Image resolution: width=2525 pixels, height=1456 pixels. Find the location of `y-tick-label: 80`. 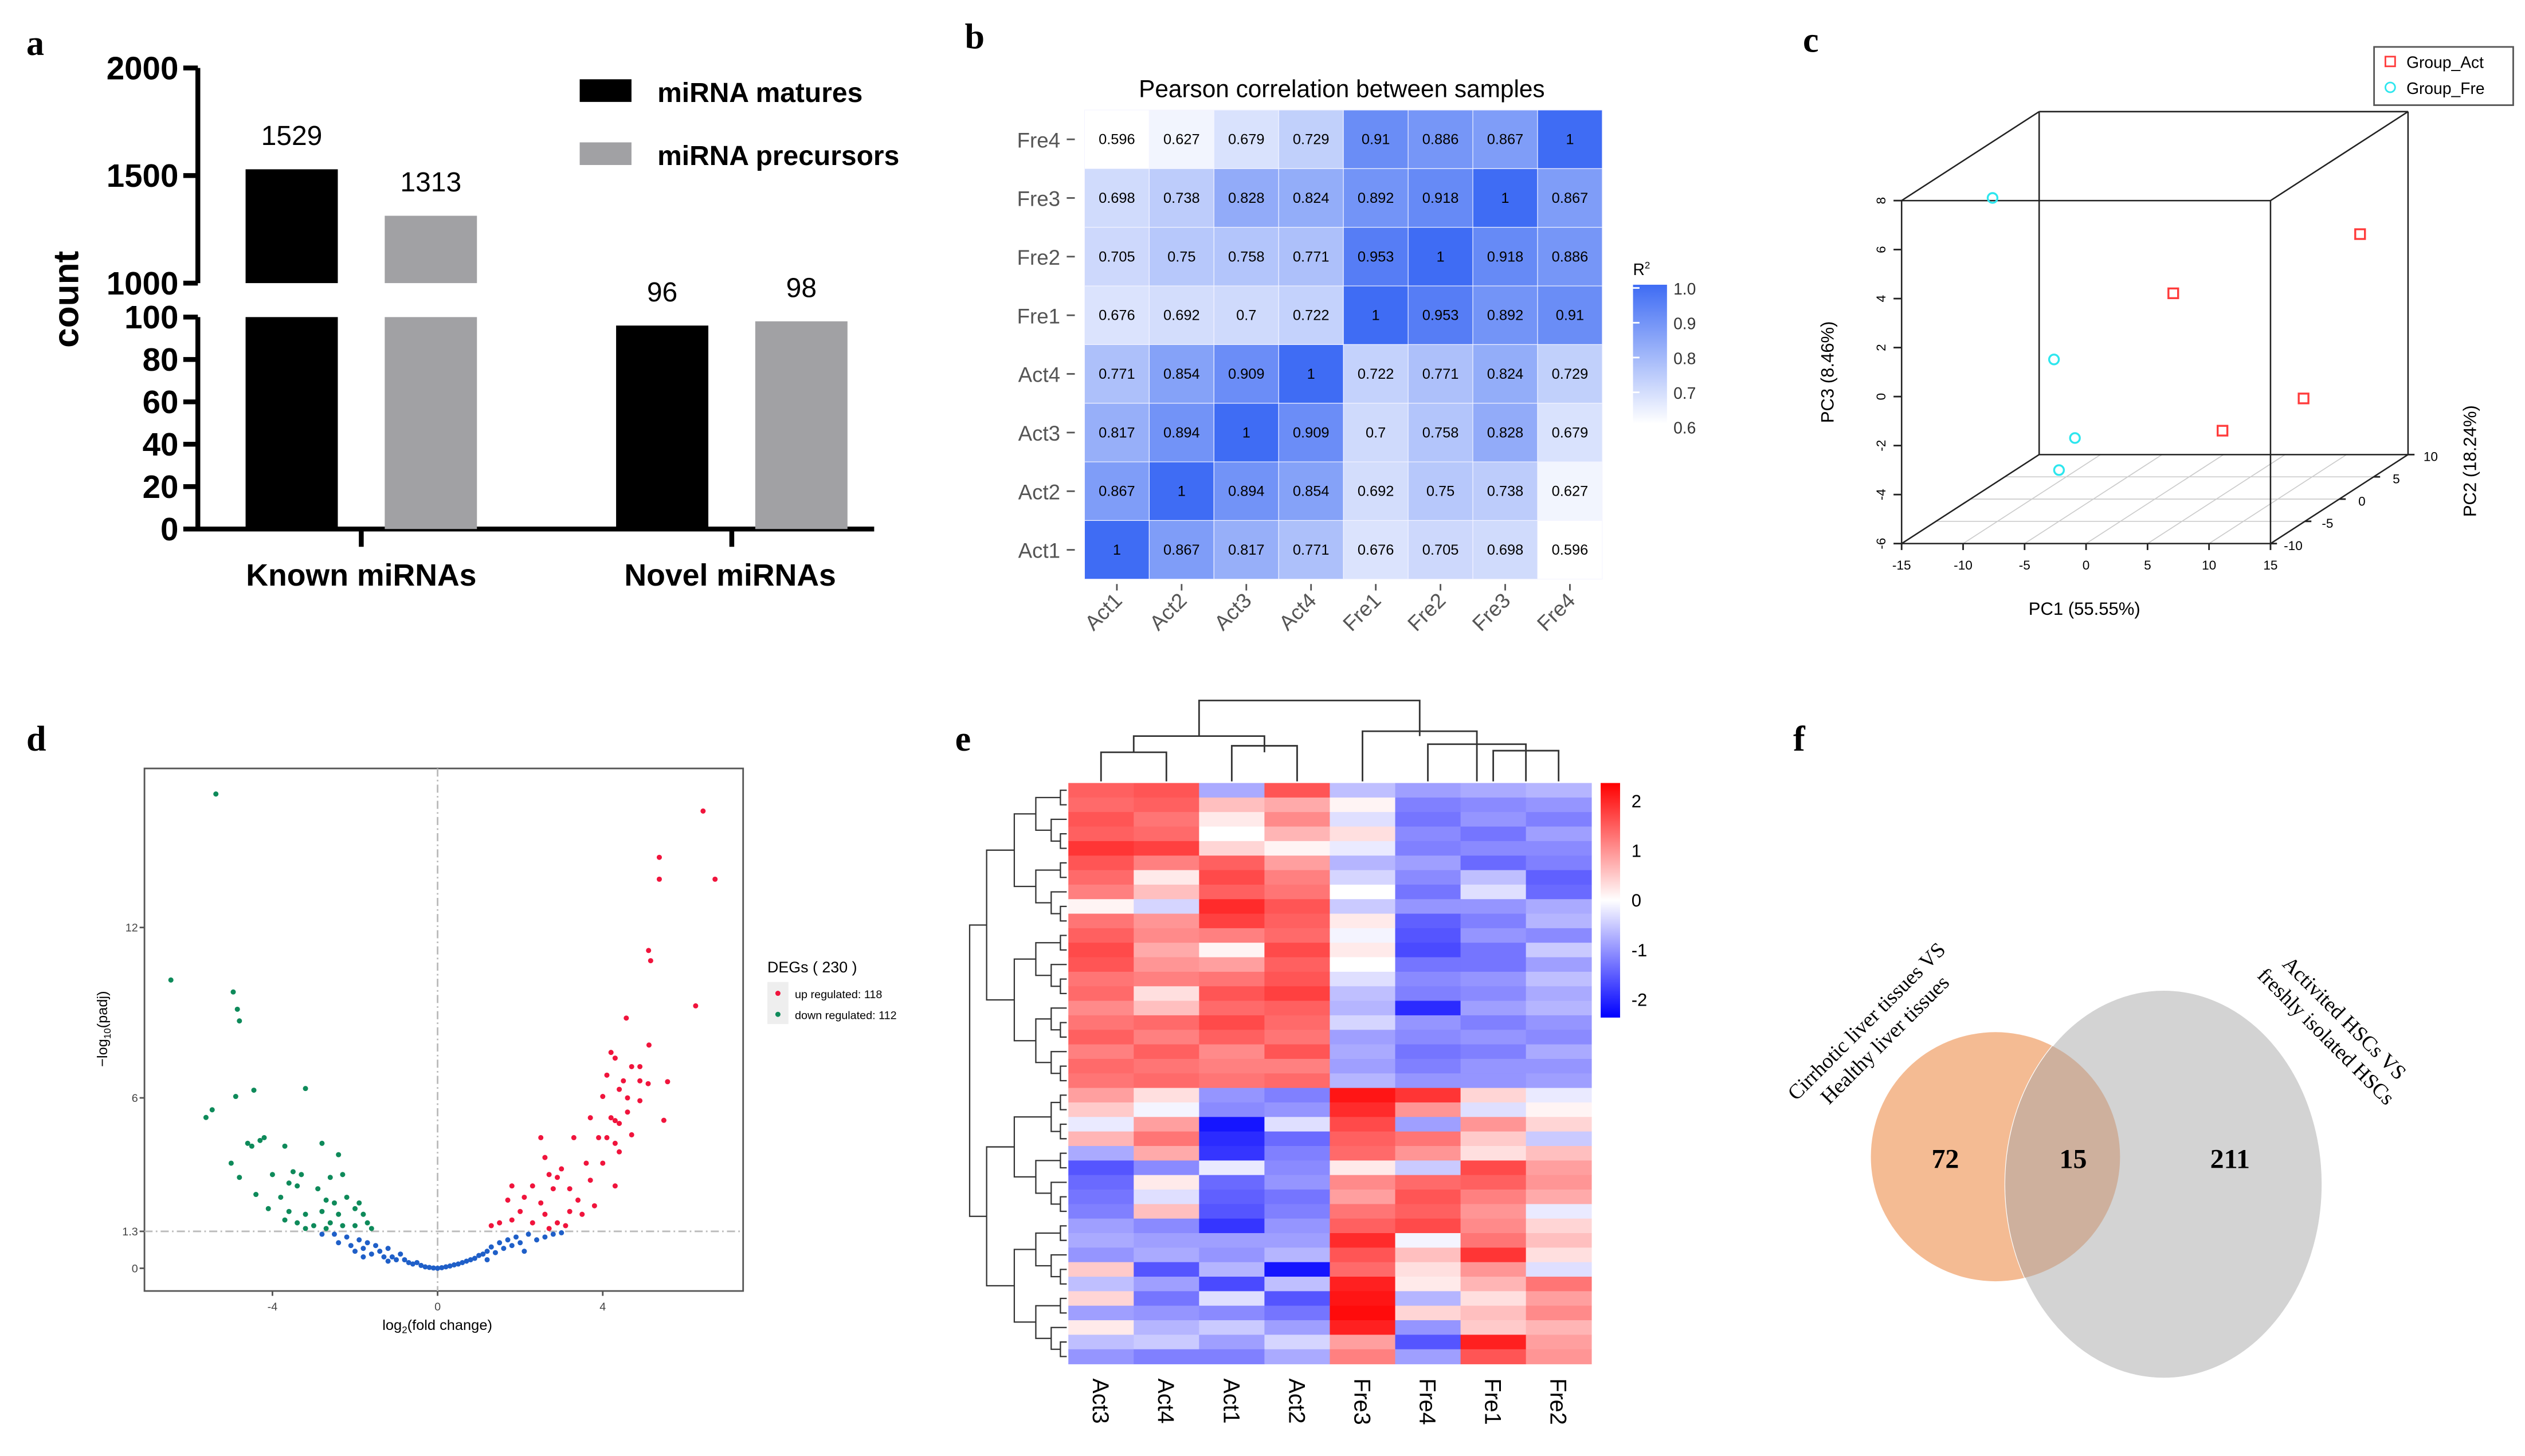

y-tick-label: 80 is located at coordinates (161, 360).